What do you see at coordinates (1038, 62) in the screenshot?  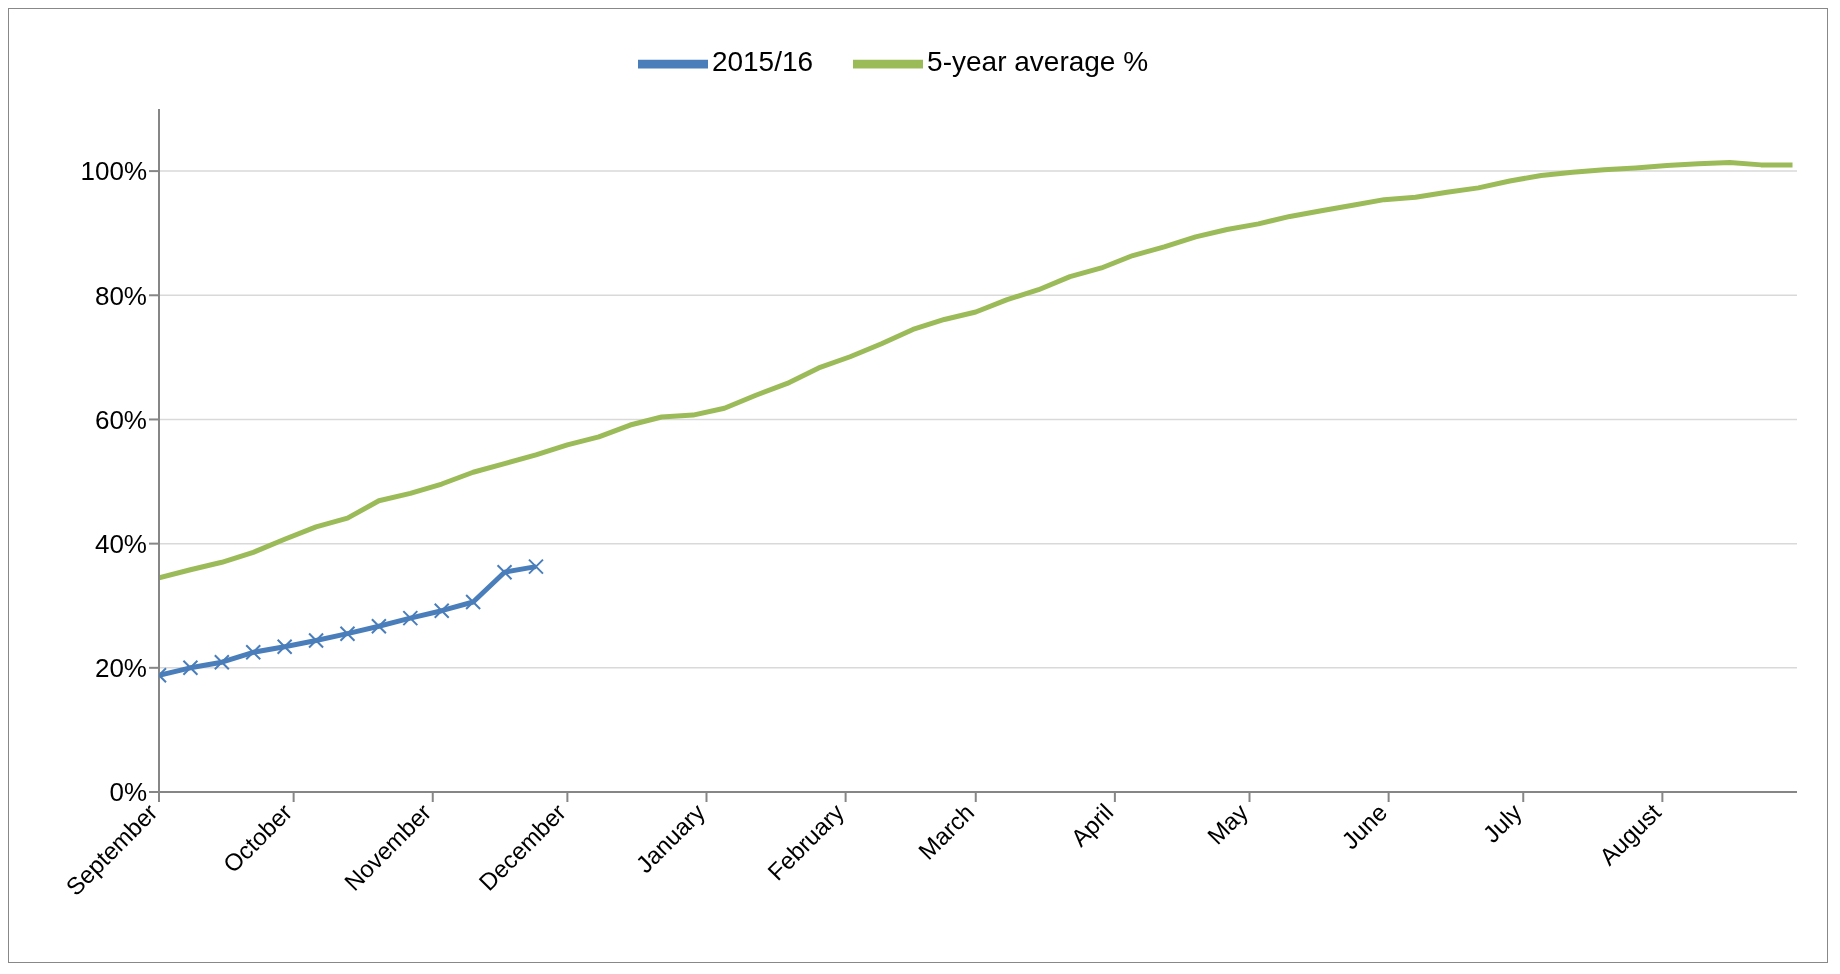 I see `legend-label: 5-year average %` at bounding box center [1038, 62].